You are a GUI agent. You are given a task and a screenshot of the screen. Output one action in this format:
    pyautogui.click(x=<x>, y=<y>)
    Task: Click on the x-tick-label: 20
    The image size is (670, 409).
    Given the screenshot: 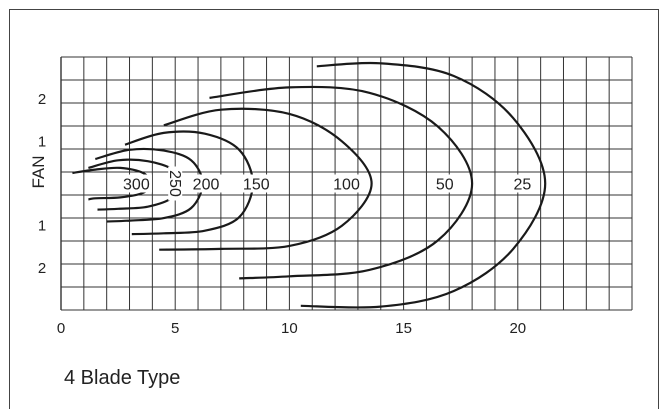 What is the action you would take?
    pyautogui.click(x=517, y=328)
    